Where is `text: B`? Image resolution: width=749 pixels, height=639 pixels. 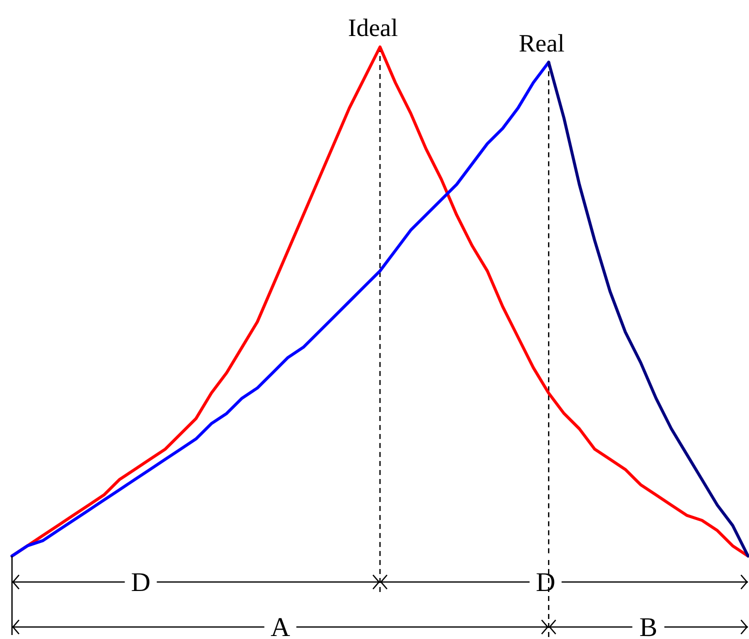
text: B is located at coordinates (648, 625).